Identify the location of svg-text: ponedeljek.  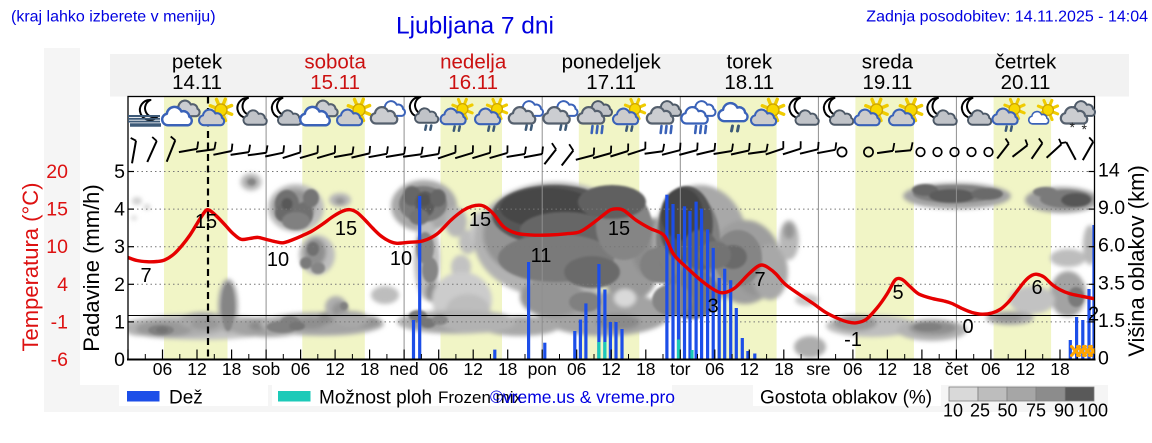
(612, 62).